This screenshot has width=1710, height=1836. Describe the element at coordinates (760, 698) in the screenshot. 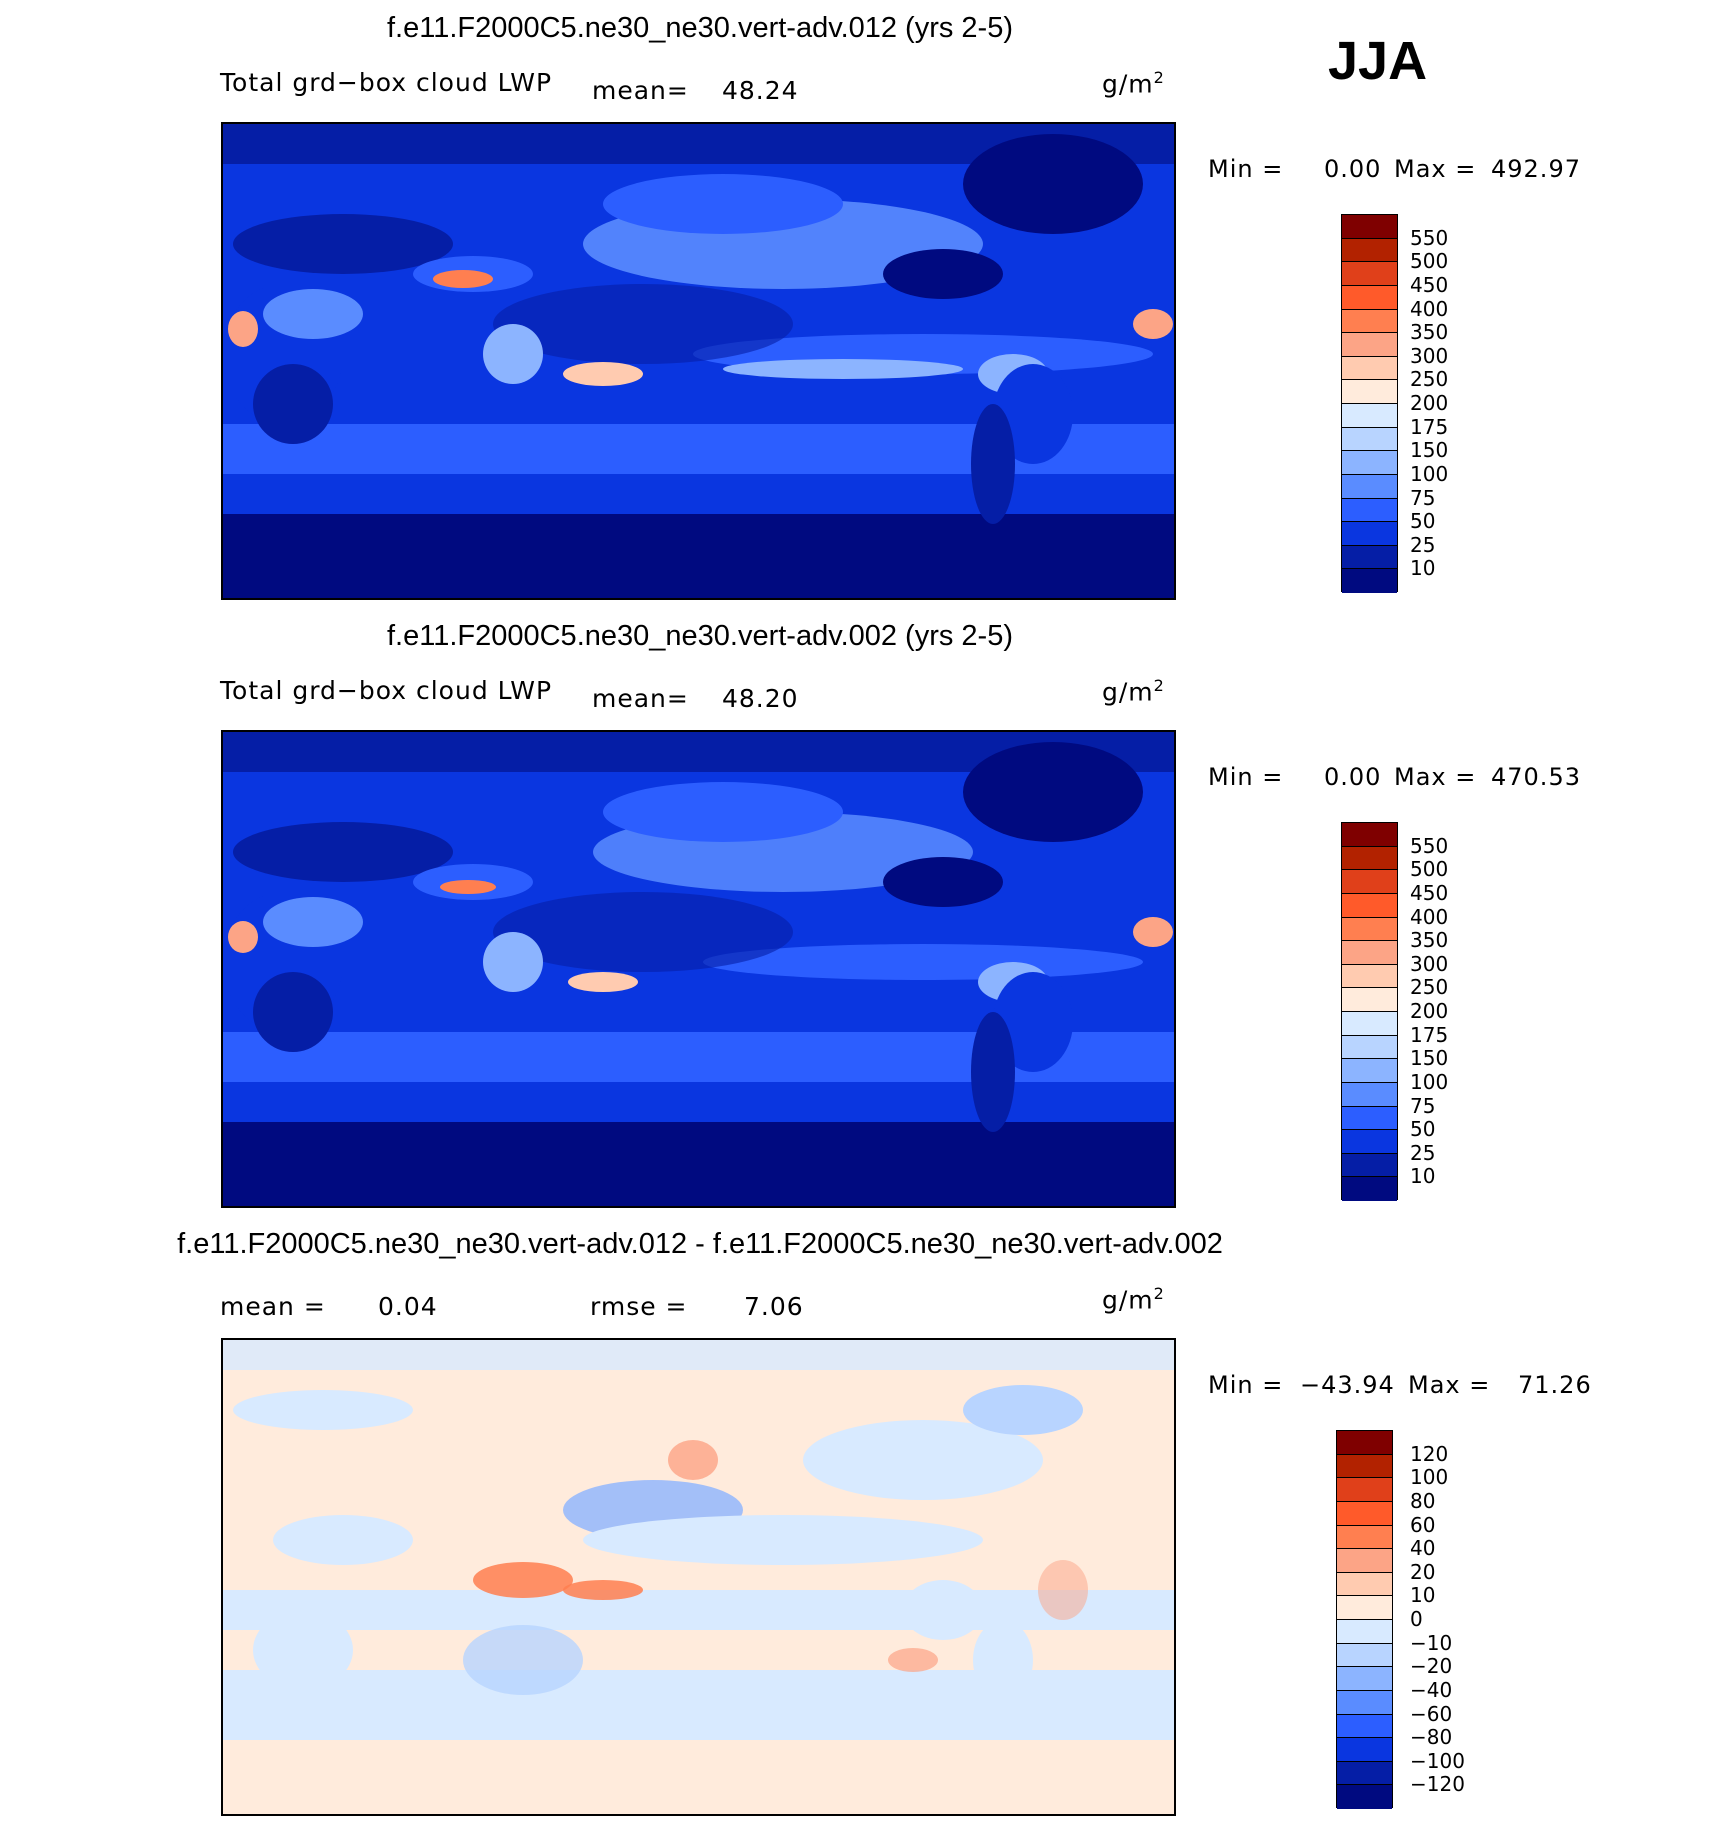

I see `panel2-mean-value: 48.20` at that location.